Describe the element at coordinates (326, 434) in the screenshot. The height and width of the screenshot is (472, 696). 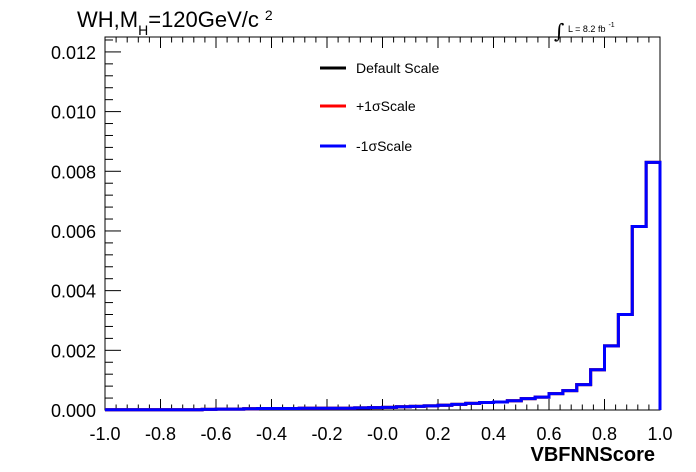
I see `x-tick-label: -0.2` at that location.